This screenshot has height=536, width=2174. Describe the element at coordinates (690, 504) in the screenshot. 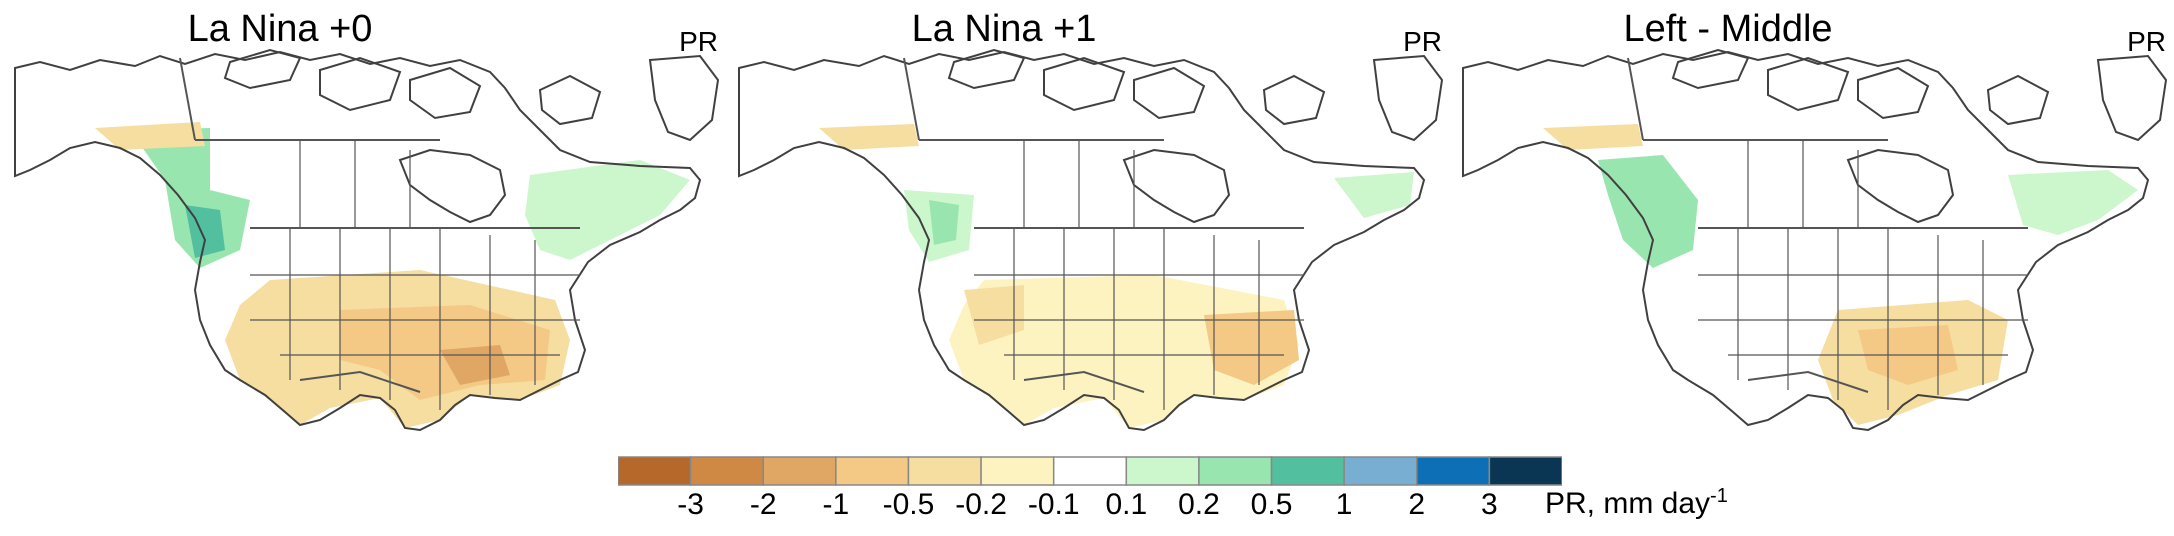

I see `colorbar-tick-label: -3` at that location.